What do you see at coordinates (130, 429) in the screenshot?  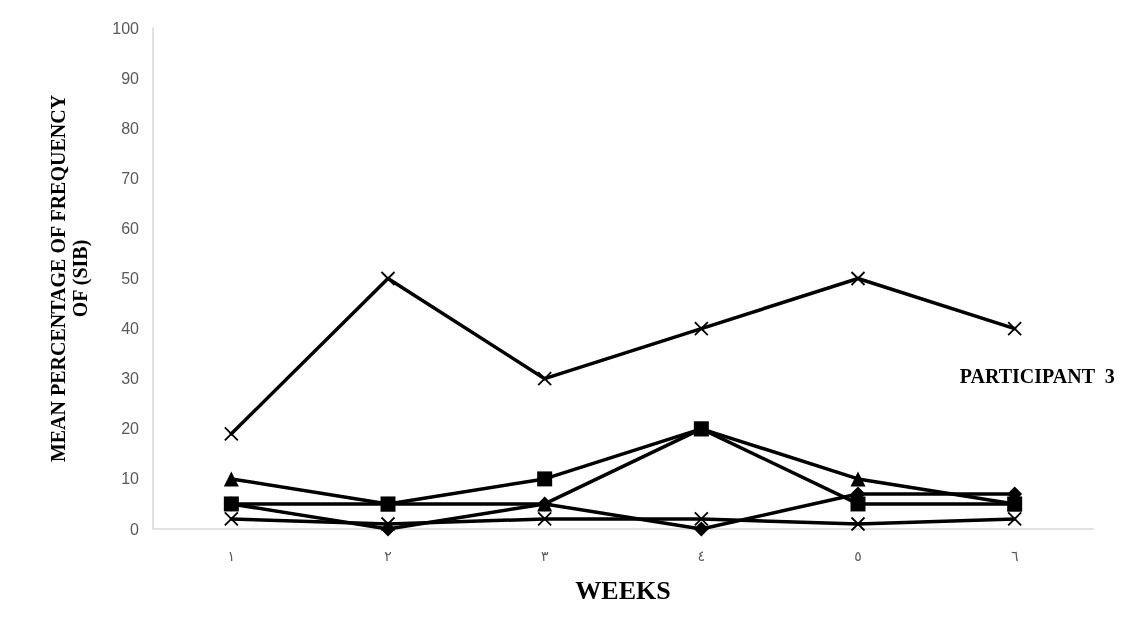 I see `y-tick-label: 20` at bounding box center [130, 429].